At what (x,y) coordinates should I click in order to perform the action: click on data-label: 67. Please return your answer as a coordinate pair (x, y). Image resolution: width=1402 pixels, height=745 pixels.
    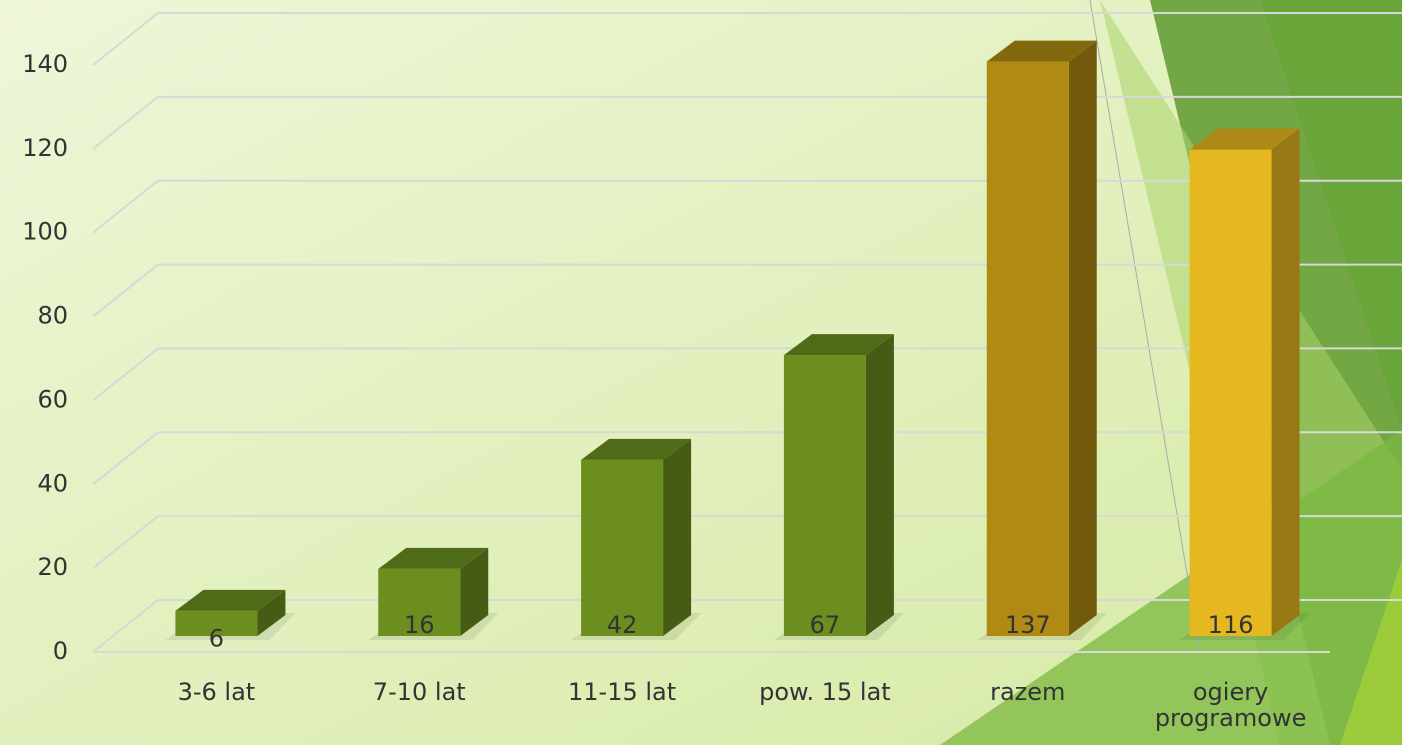
    Looking at the image, I should click on (825, 625).